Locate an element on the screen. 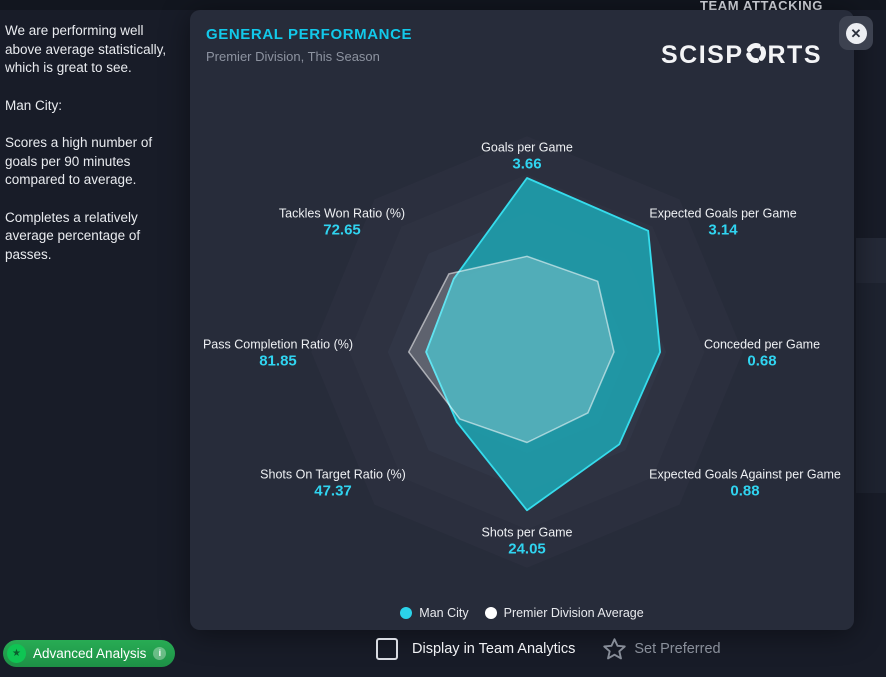 This screenshot has width=886, height=677. display-in-team-analytics-label: Display in Team Analytics is located at coordinates (494, 649).